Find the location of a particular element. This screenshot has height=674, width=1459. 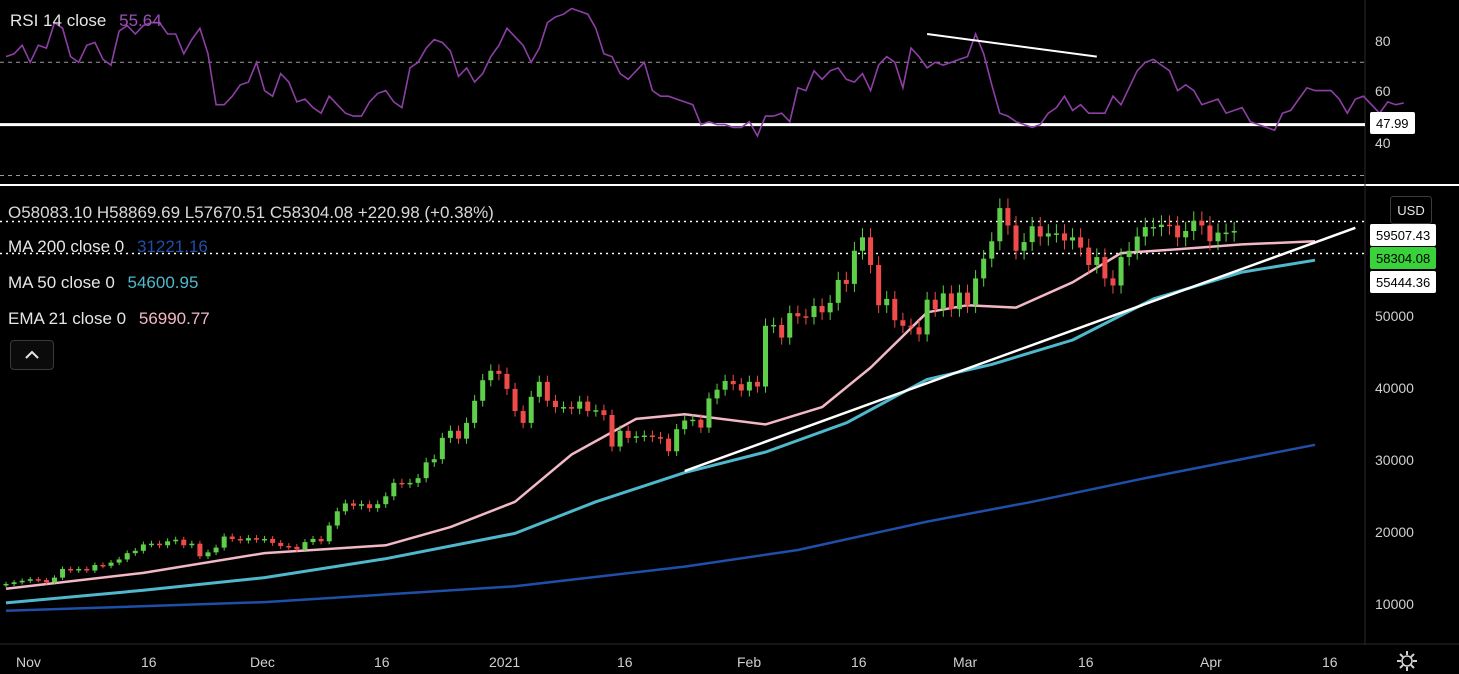

ma200-label: MA 200 close 0 is located at coordinates (66, 246).